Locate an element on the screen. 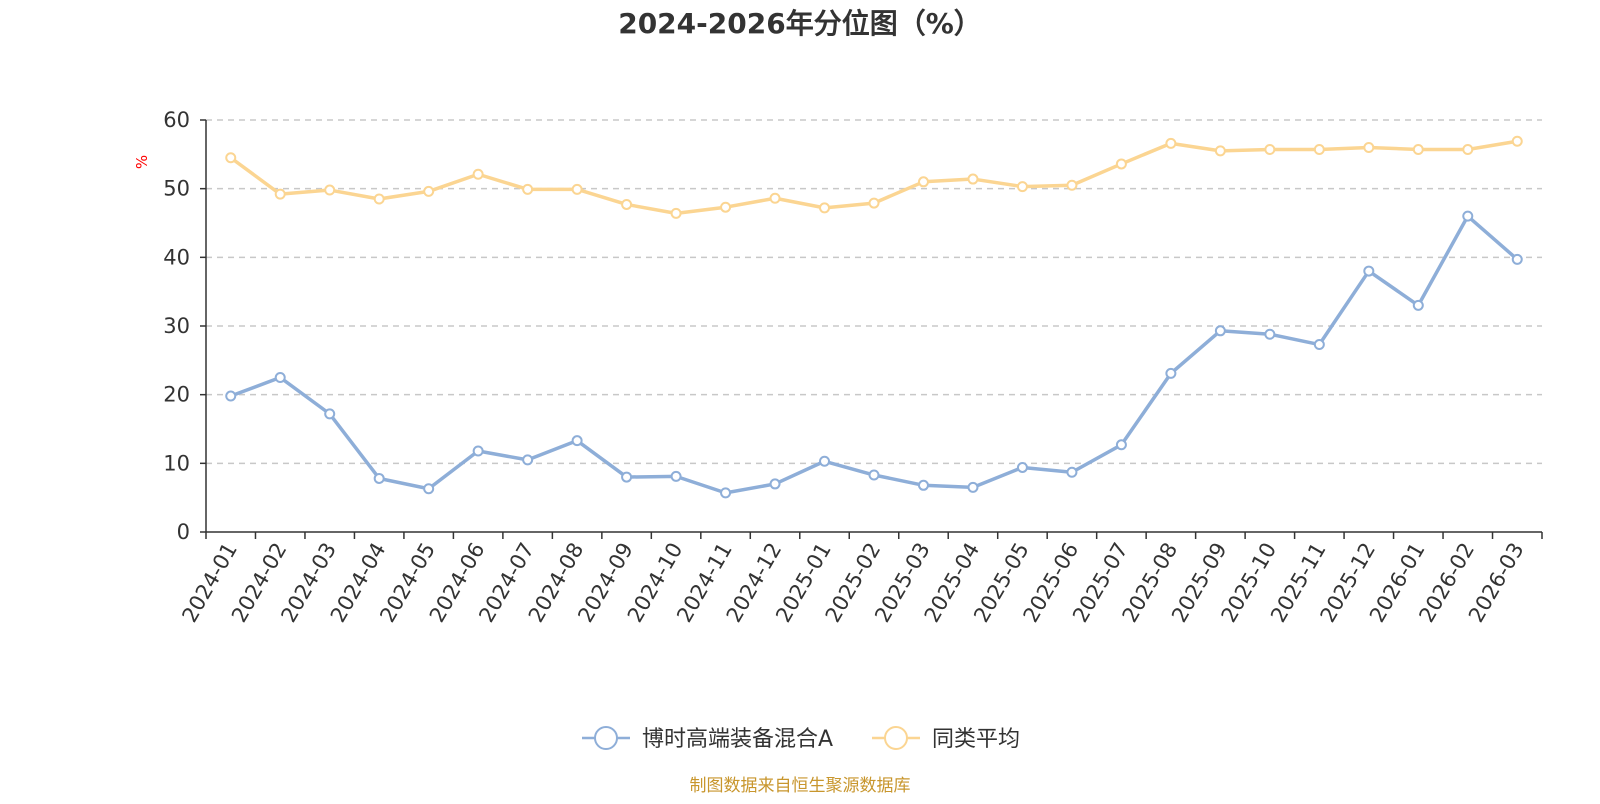 This screenshot has height=804, width=1600. legend-item: 同类平均 is located at coordinates (946, 739).